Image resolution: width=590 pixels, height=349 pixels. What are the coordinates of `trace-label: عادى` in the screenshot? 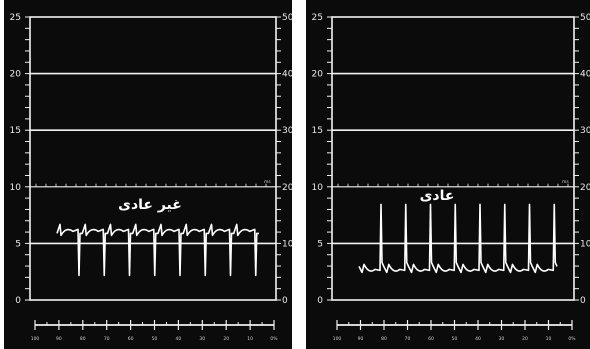 It's located at (437, 196).